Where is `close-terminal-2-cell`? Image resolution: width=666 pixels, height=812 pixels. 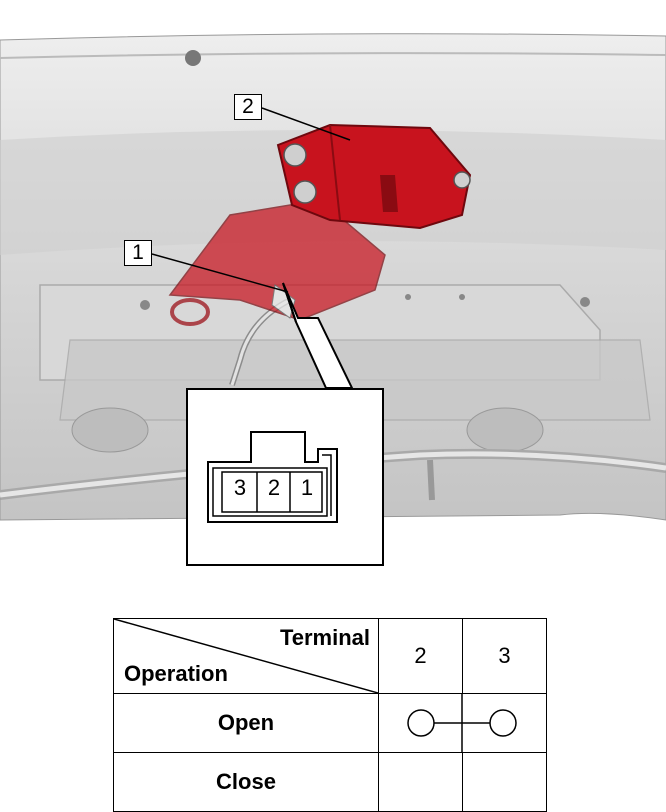
close-terminal-2-cell is located at coordinates (420, 782).